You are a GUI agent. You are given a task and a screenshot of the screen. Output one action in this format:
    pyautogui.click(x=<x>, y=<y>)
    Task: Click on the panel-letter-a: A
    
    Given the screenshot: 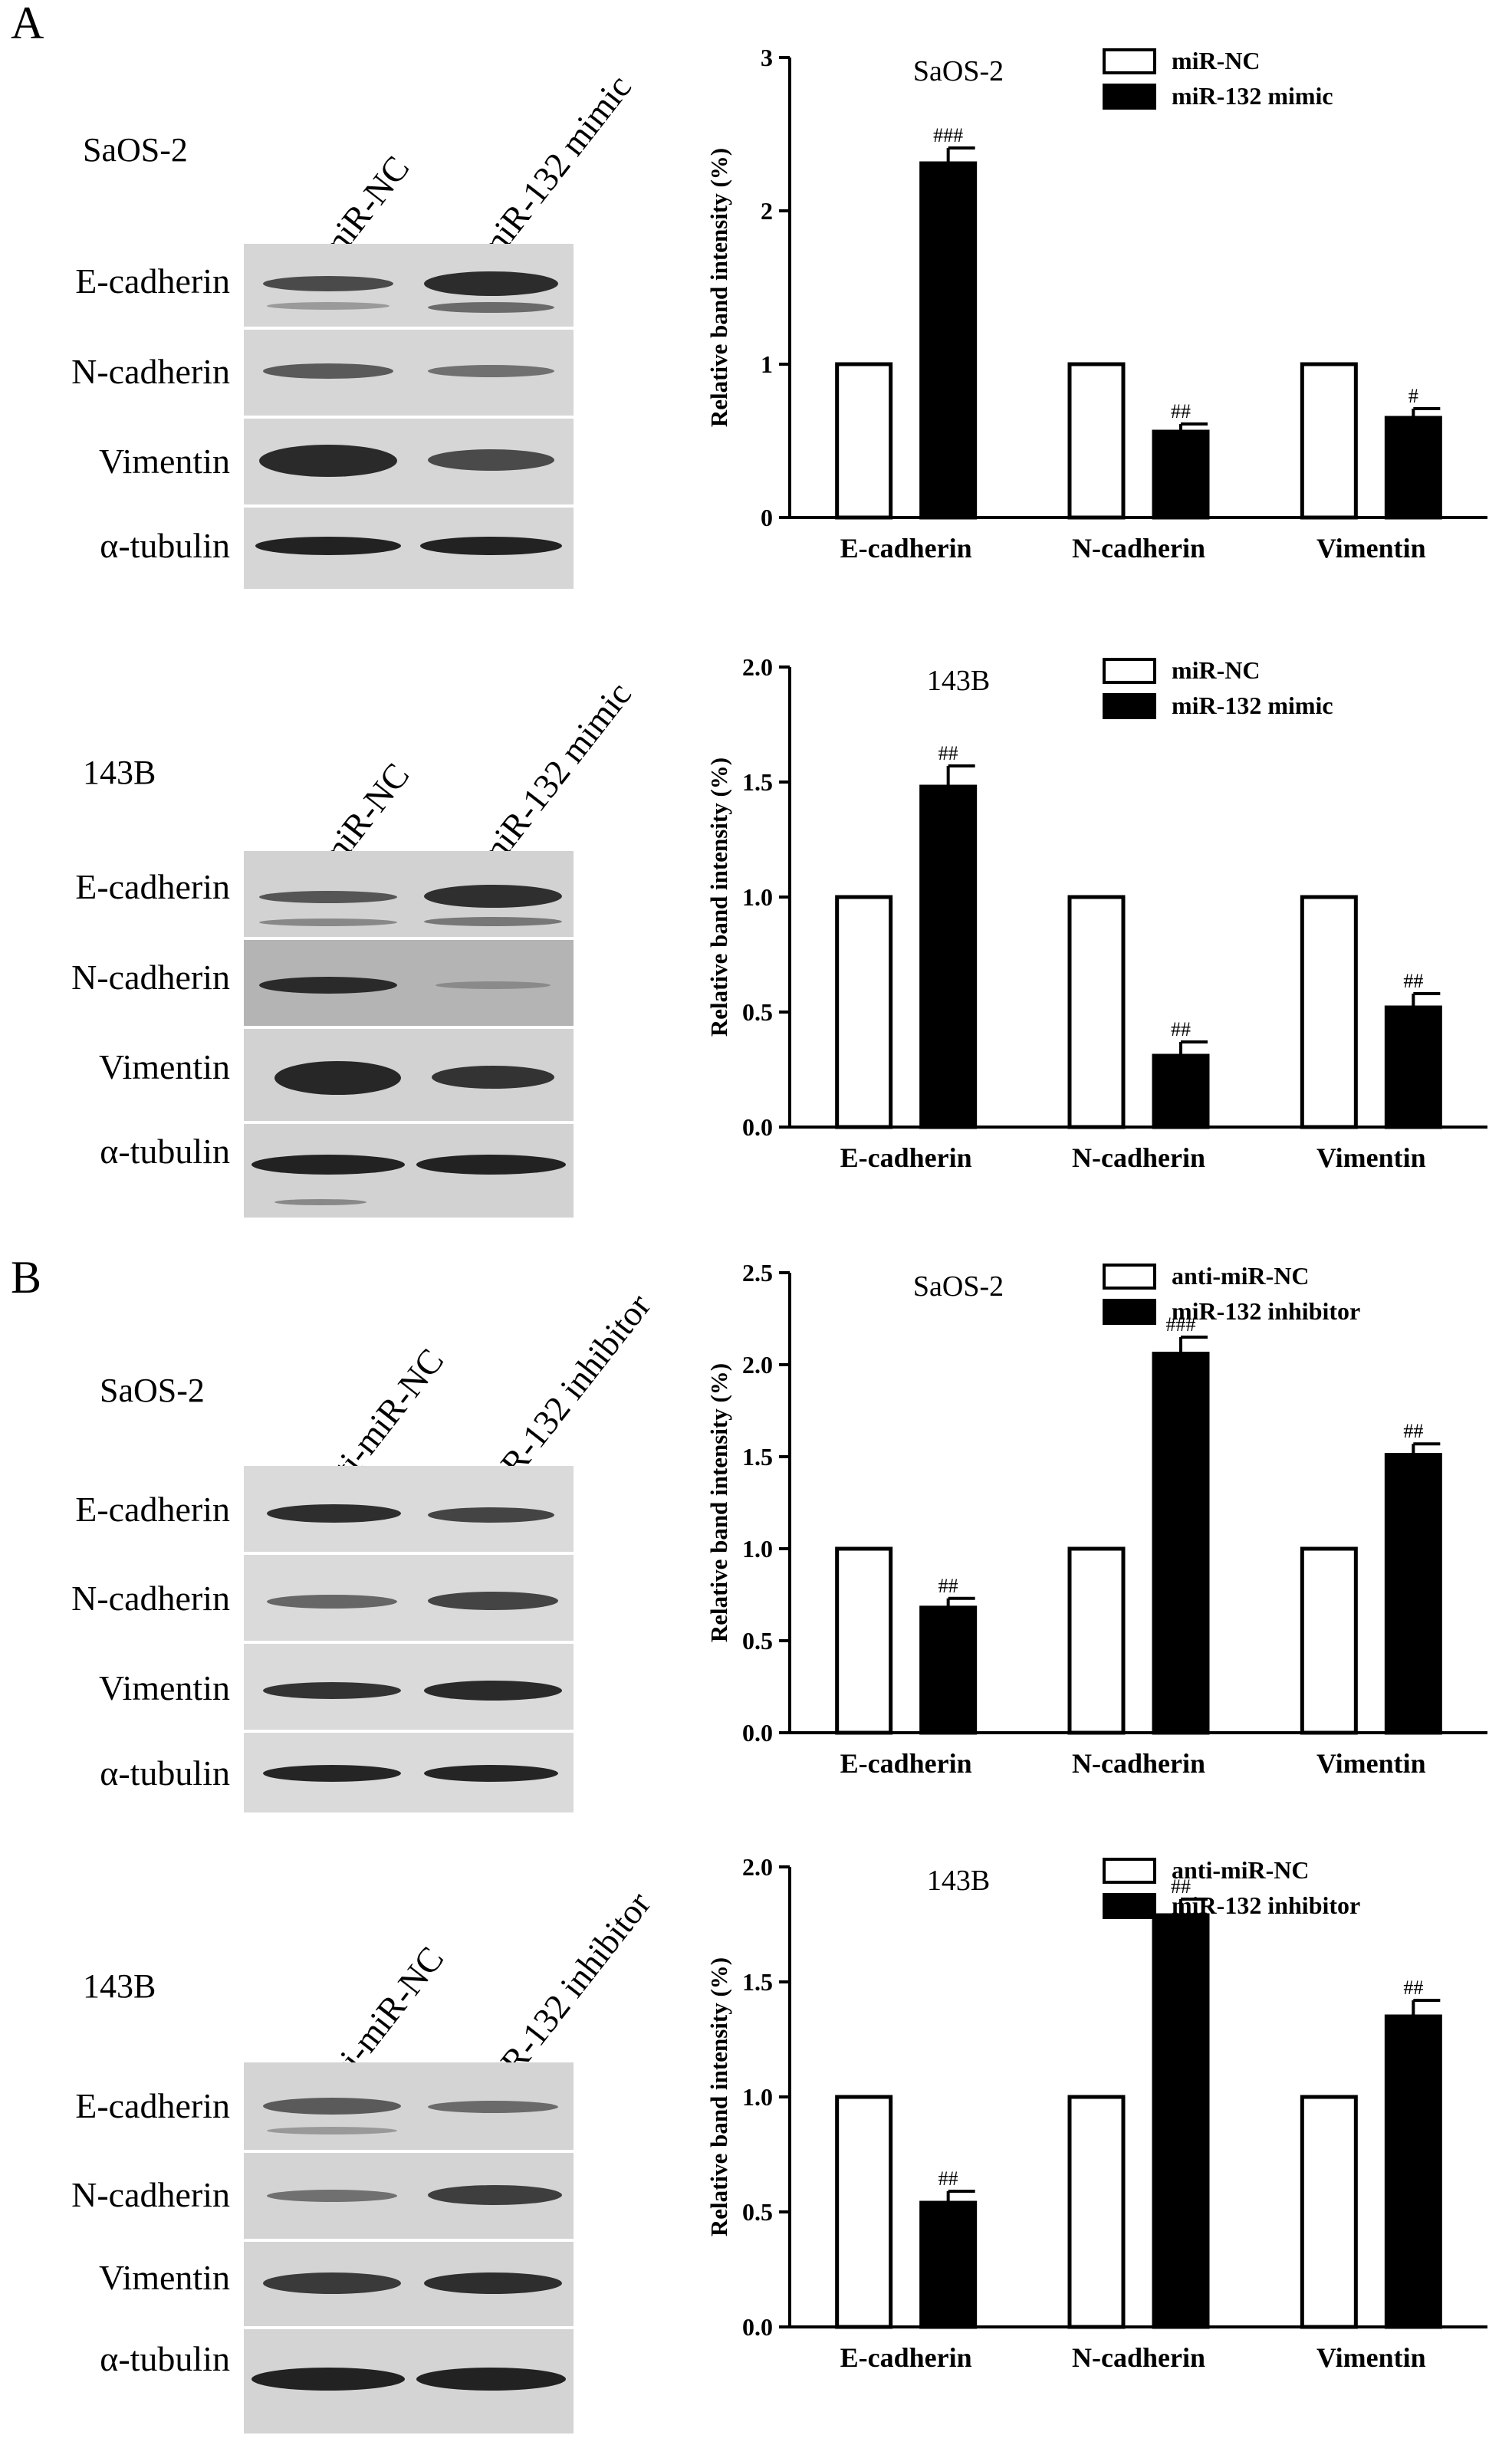 What is the action you would take?
    pyautogui.click(x=27, y=24)
    